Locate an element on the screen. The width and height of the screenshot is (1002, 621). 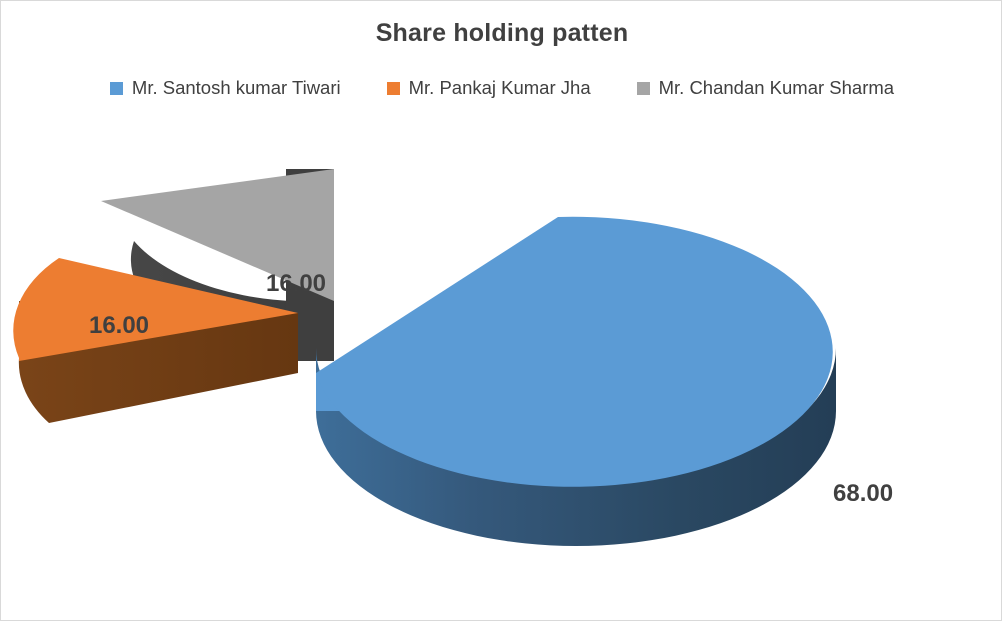
legend-item-chandan-kumar-sharma: Mr. Chandan Kumar Sharma is located at coordinates (765, 88).